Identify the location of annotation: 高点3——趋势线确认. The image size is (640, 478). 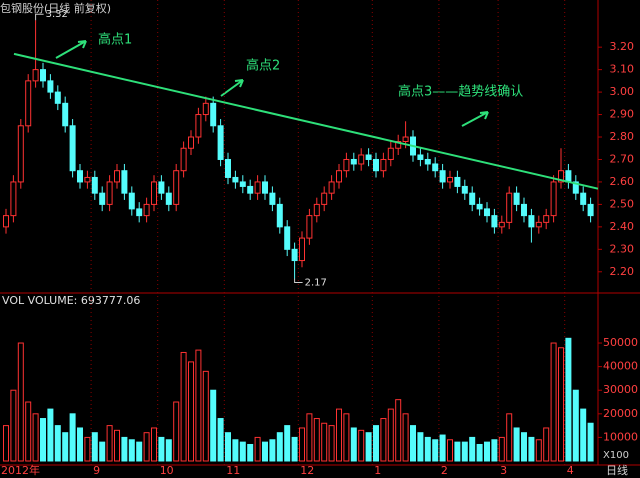
(460, 92).